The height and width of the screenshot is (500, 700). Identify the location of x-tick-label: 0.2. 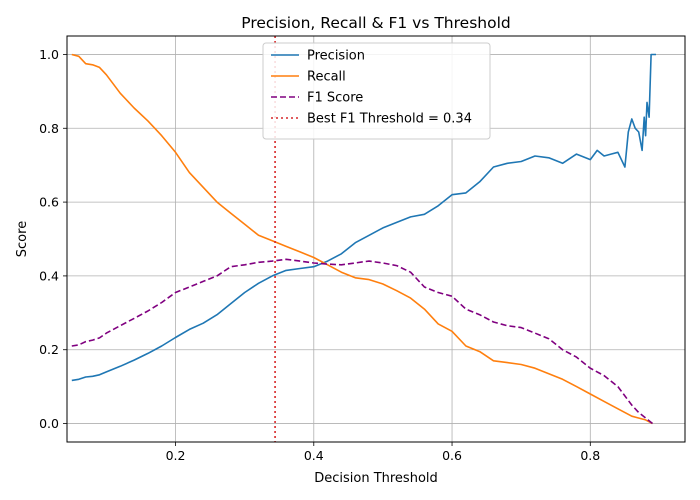
(176, 455).